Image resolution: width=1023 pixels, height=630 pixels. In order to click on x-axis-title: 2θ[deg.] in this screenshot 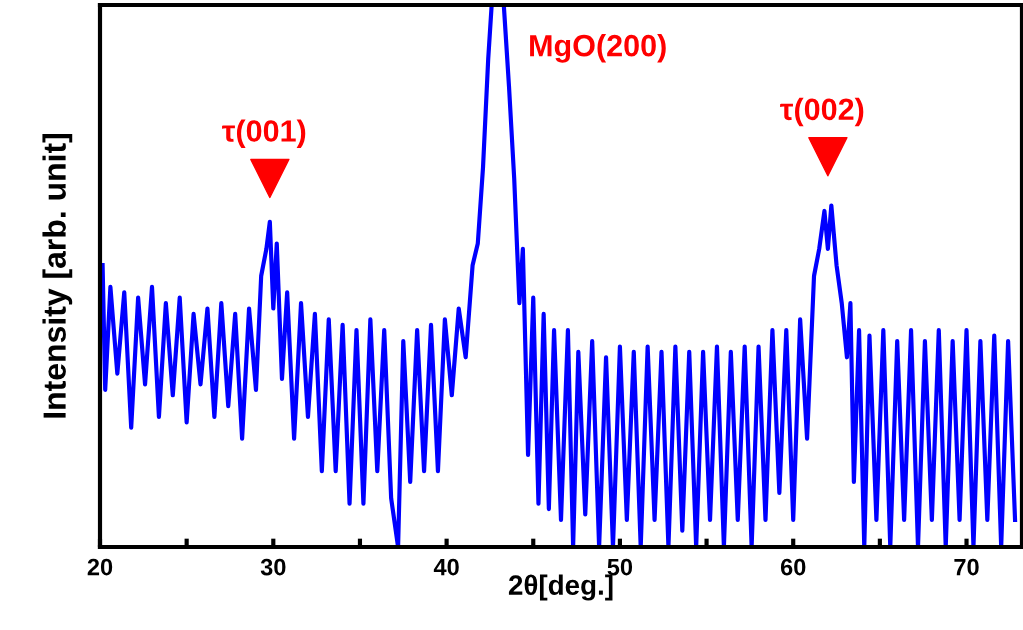, I will do `click(560, 587)`.